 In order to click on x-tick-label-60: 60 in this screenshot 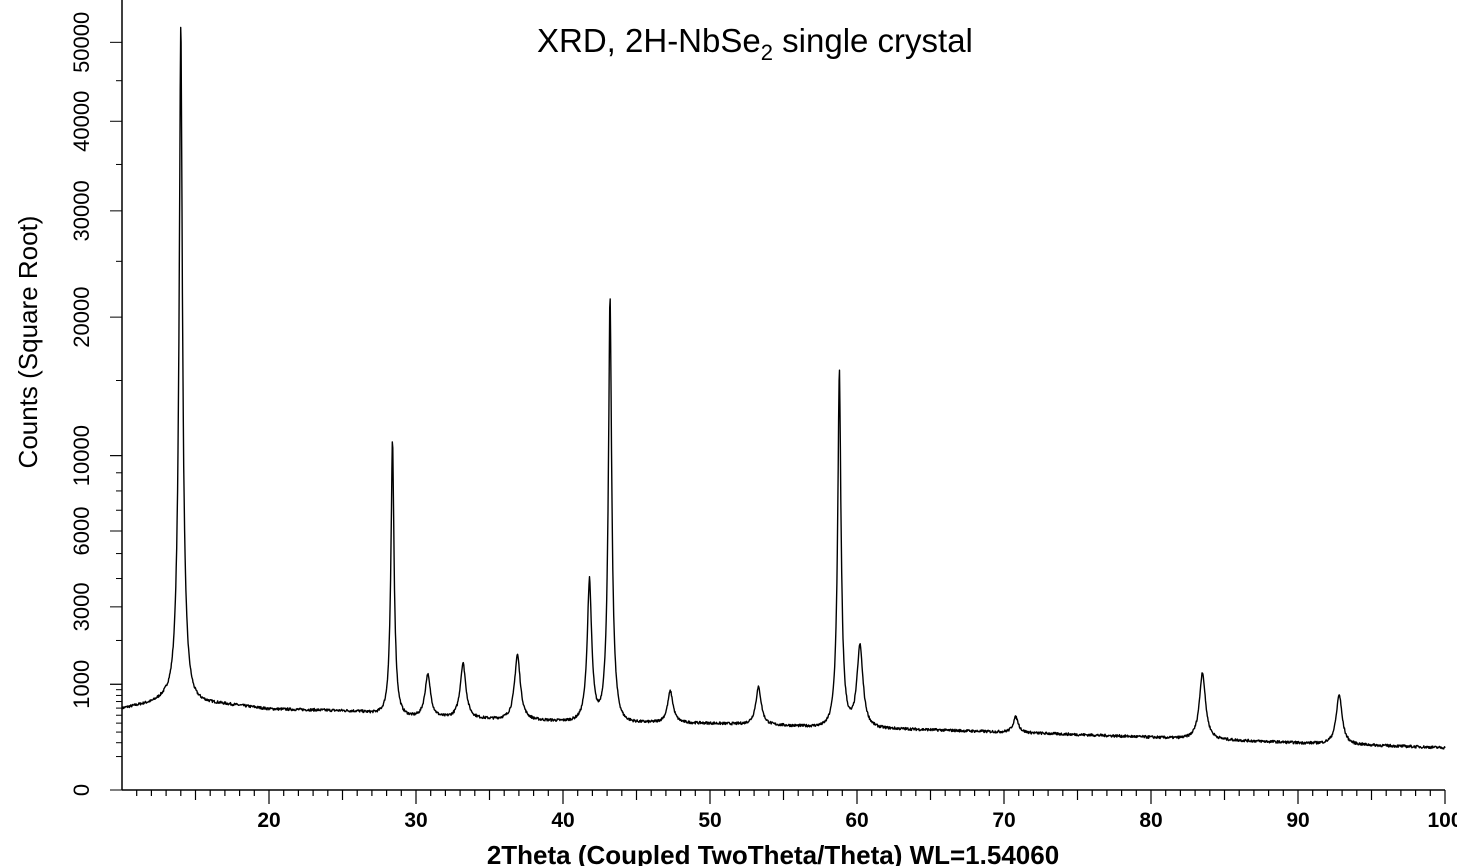, I will do `click(856, 820)`.